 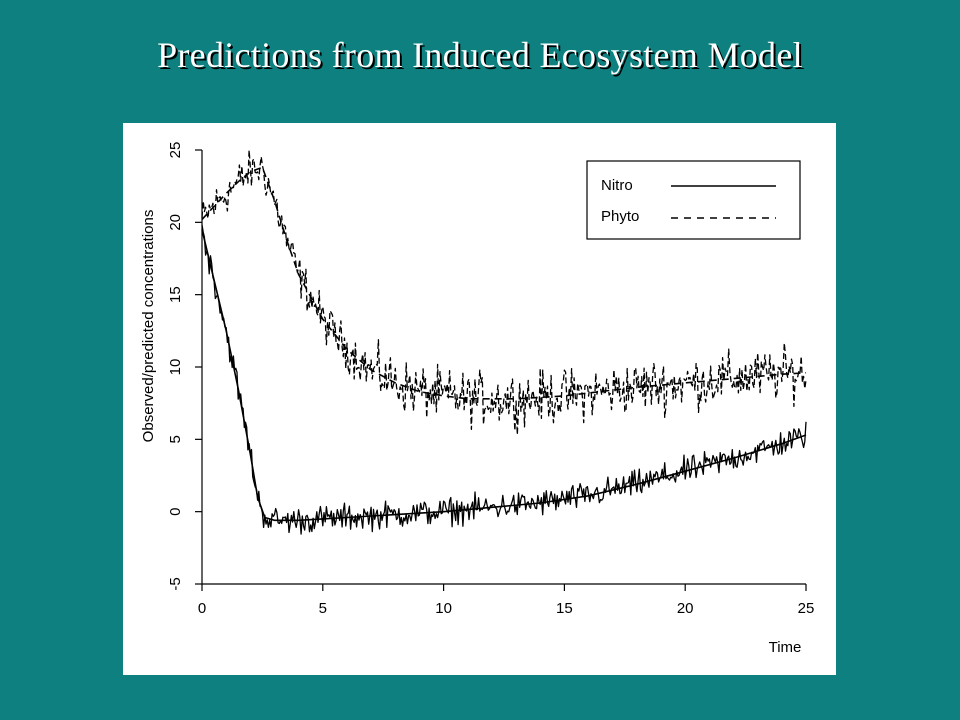 I want to click on x-tick-label: 5, so click(x=323, y=608).